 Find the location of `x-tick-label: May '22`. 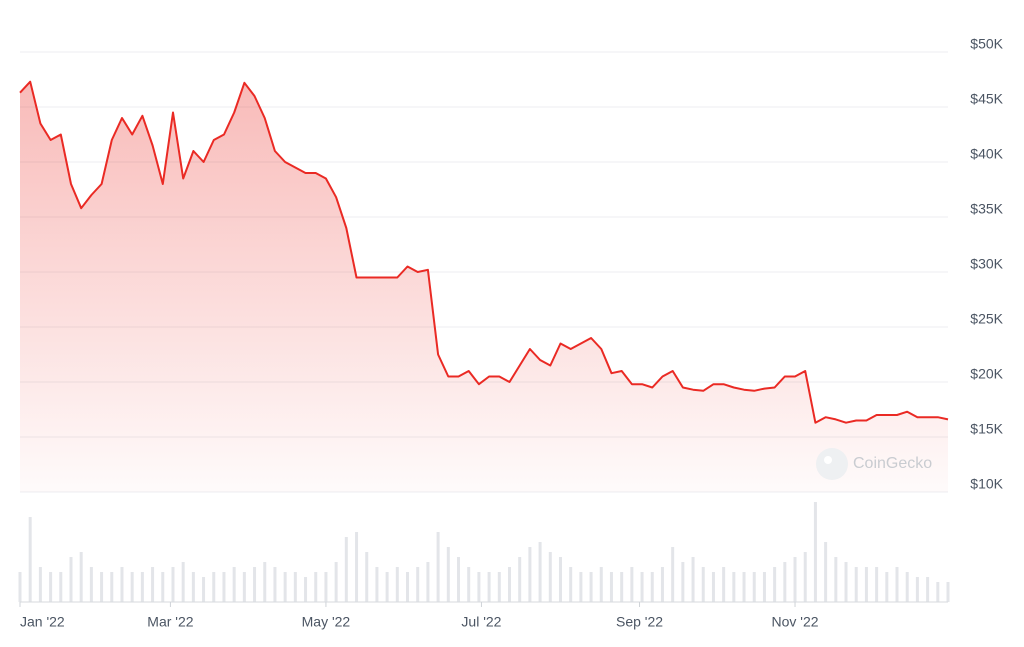

x-tick-label: May '22 is located at coordinates (326, 622).